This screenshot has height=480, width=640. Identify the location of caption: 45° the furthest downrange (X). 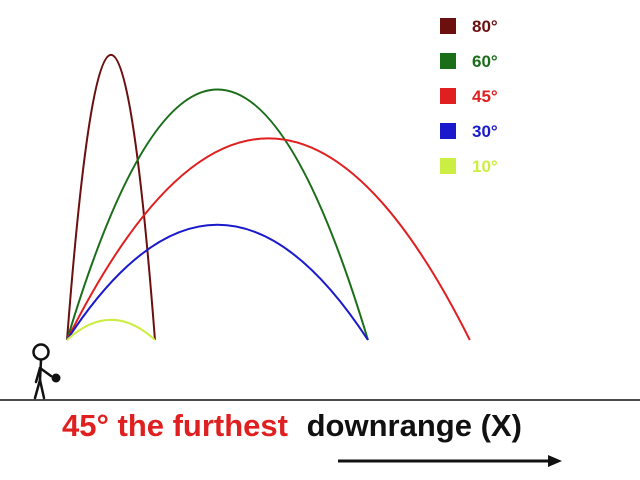
(292, 425).